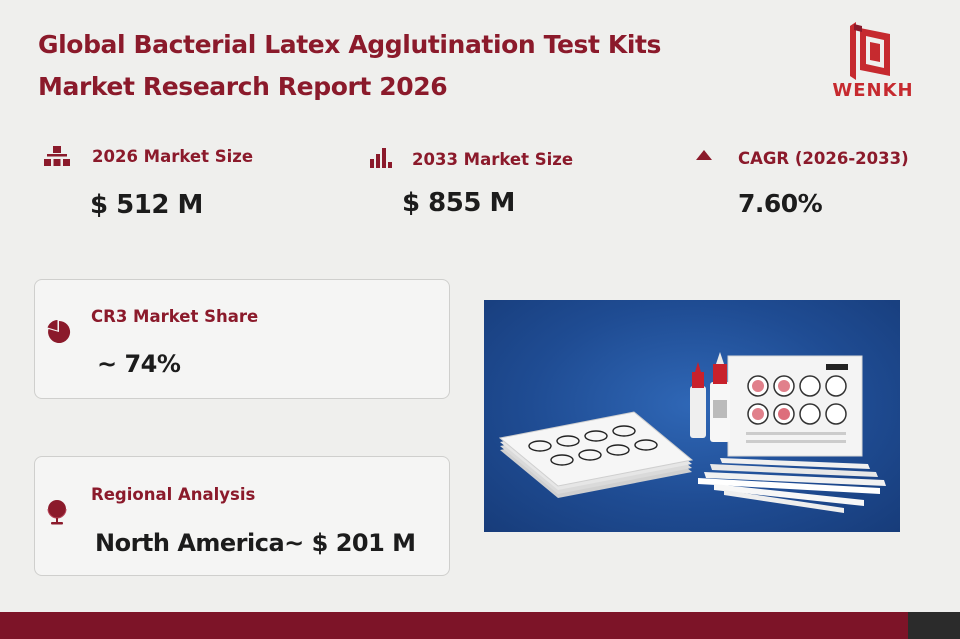  Describe the element at coordinates (458, 203) in the screenshot. I see `stat-value: $ 855 M` at that location.